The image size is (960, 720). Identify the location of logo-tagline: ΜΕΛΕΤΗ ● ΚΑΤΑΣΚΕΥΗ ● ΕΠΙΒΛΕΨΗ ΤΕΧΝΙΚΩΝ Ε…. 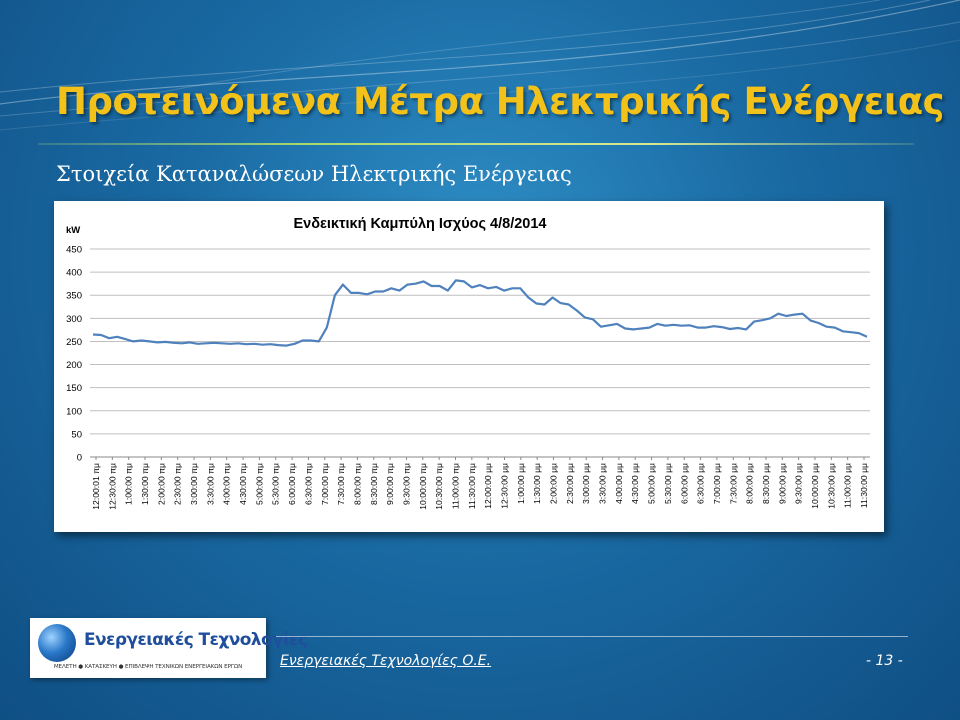
(148, 667).